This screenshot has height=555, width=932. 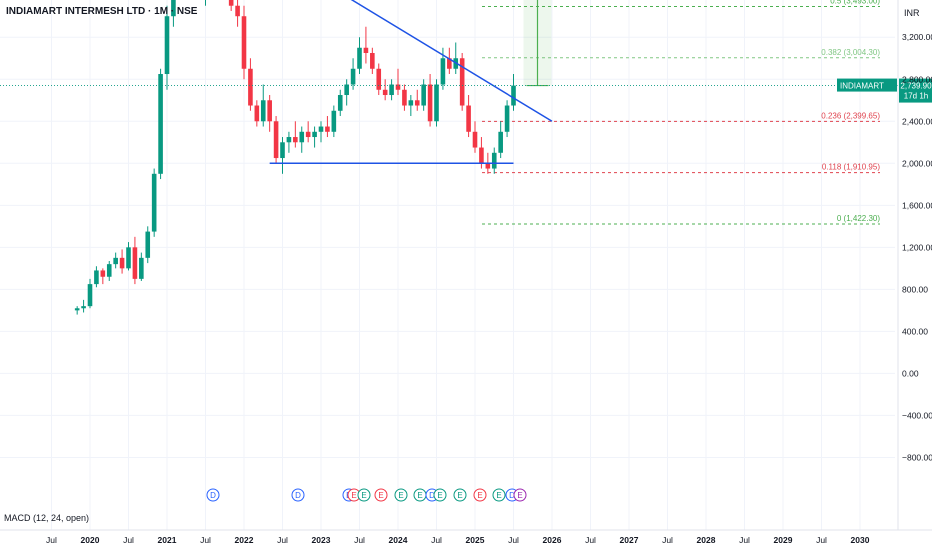 I want to click on current-countdown: 17d 1h, so click(x=916, y=96).